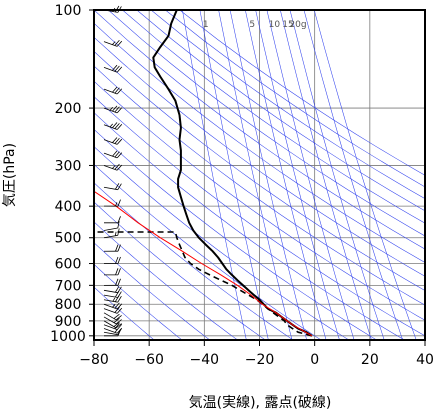 The width and height of the screenshot is (435, 412). I want to click on x-tick-label: 0, so click(314, 360).